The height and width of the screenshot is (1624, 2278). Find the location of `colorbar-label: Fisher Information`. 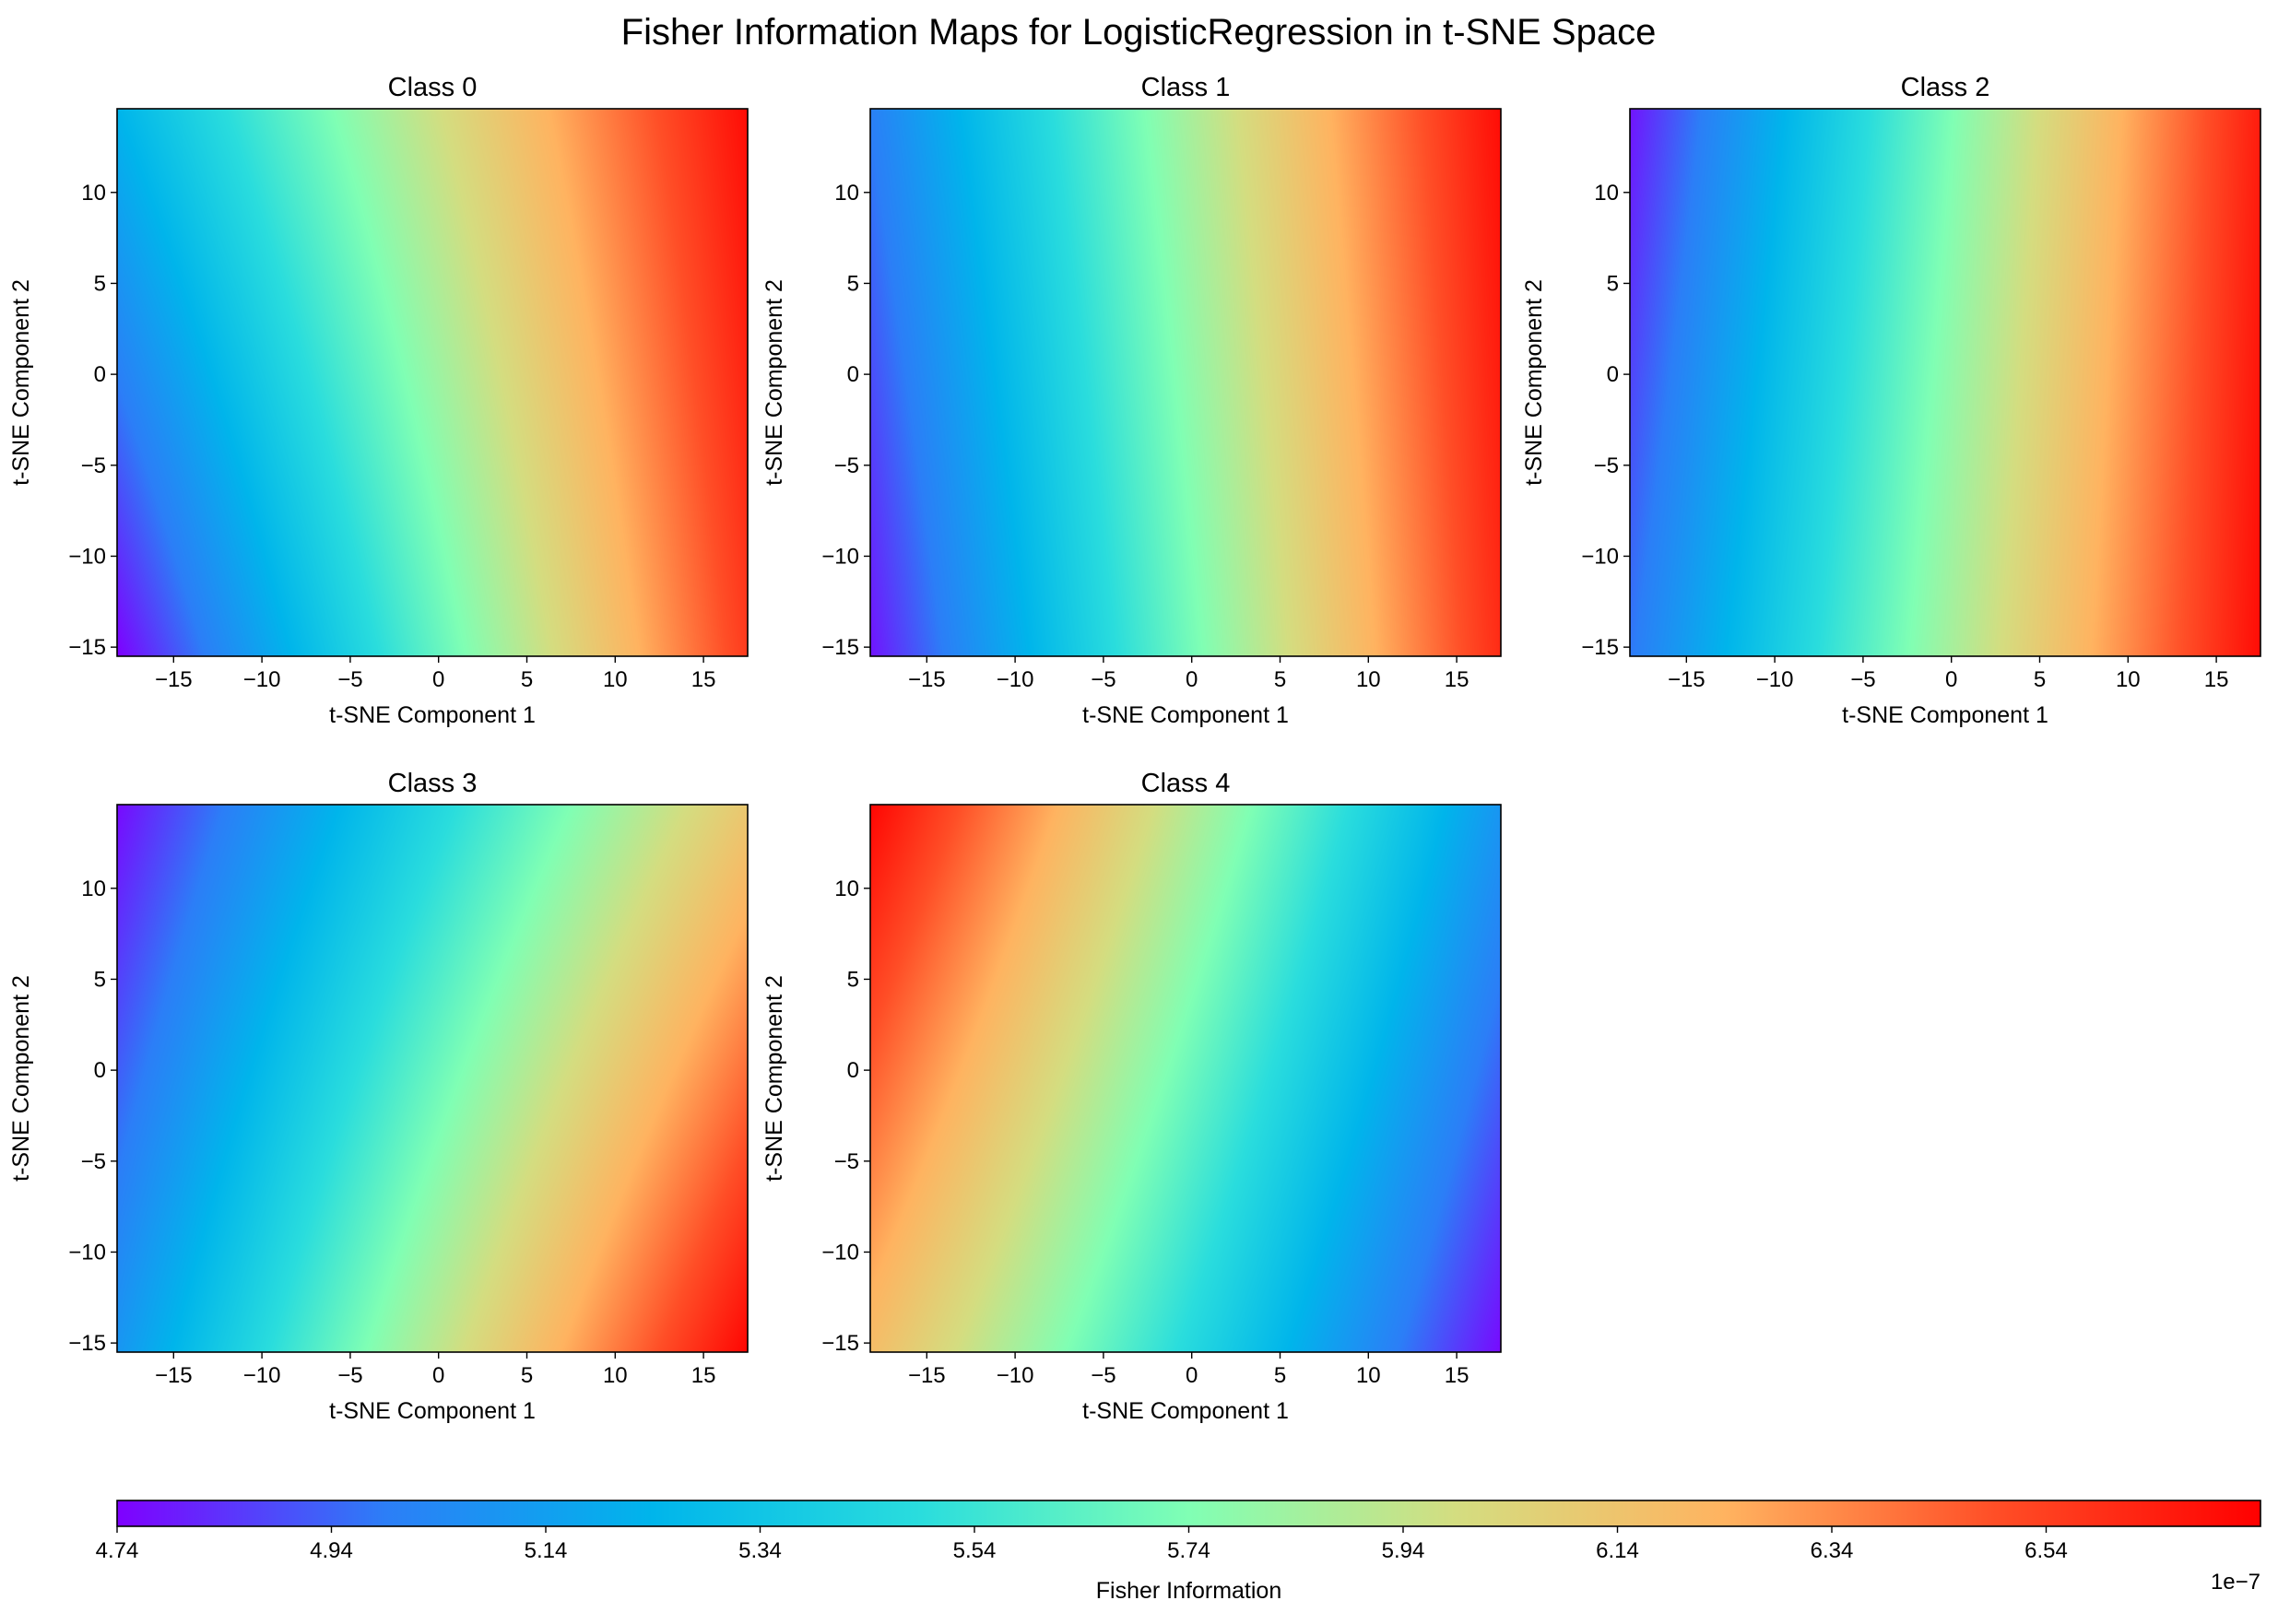

colorbar-label: Fisher Information is located at coordinates (1188, 1591).